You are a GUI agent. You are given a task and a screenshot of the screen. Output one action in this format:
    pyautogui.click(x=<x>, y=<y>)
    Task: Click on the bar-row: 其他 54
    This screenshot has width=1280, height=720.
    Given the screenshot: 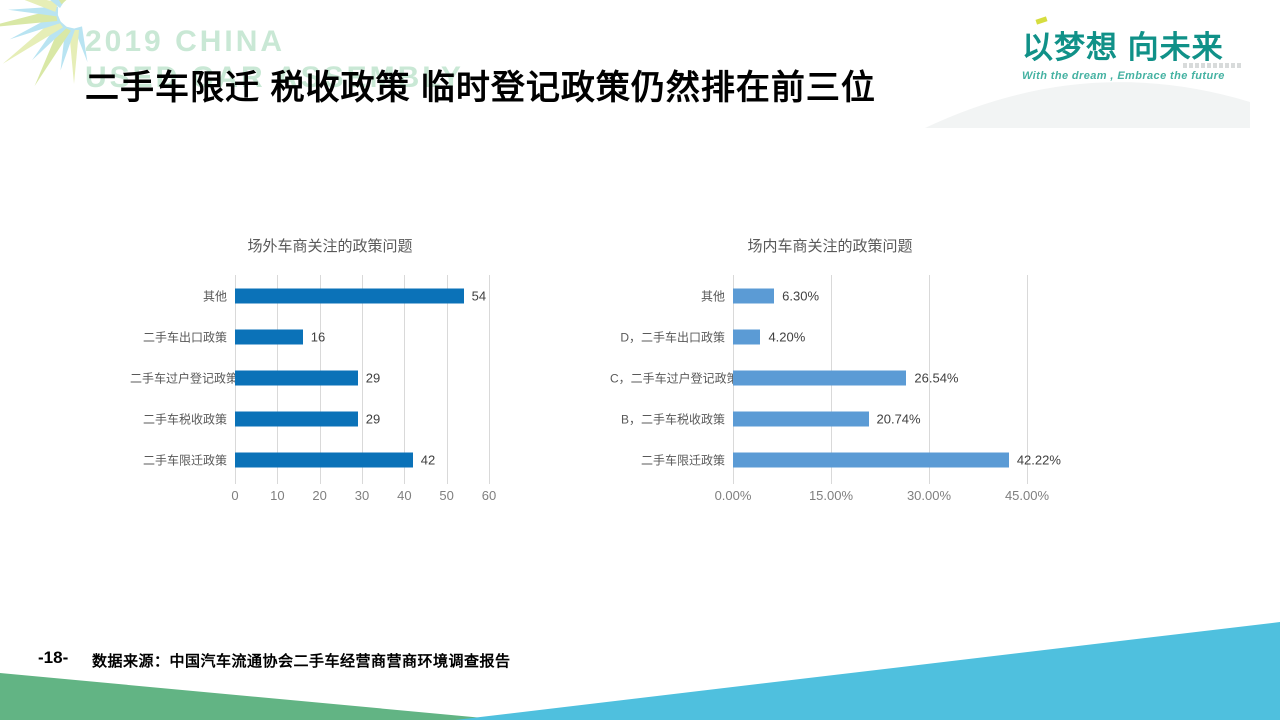 What is the action you would take?
    pyautogui.click(x=330, y=295)
    